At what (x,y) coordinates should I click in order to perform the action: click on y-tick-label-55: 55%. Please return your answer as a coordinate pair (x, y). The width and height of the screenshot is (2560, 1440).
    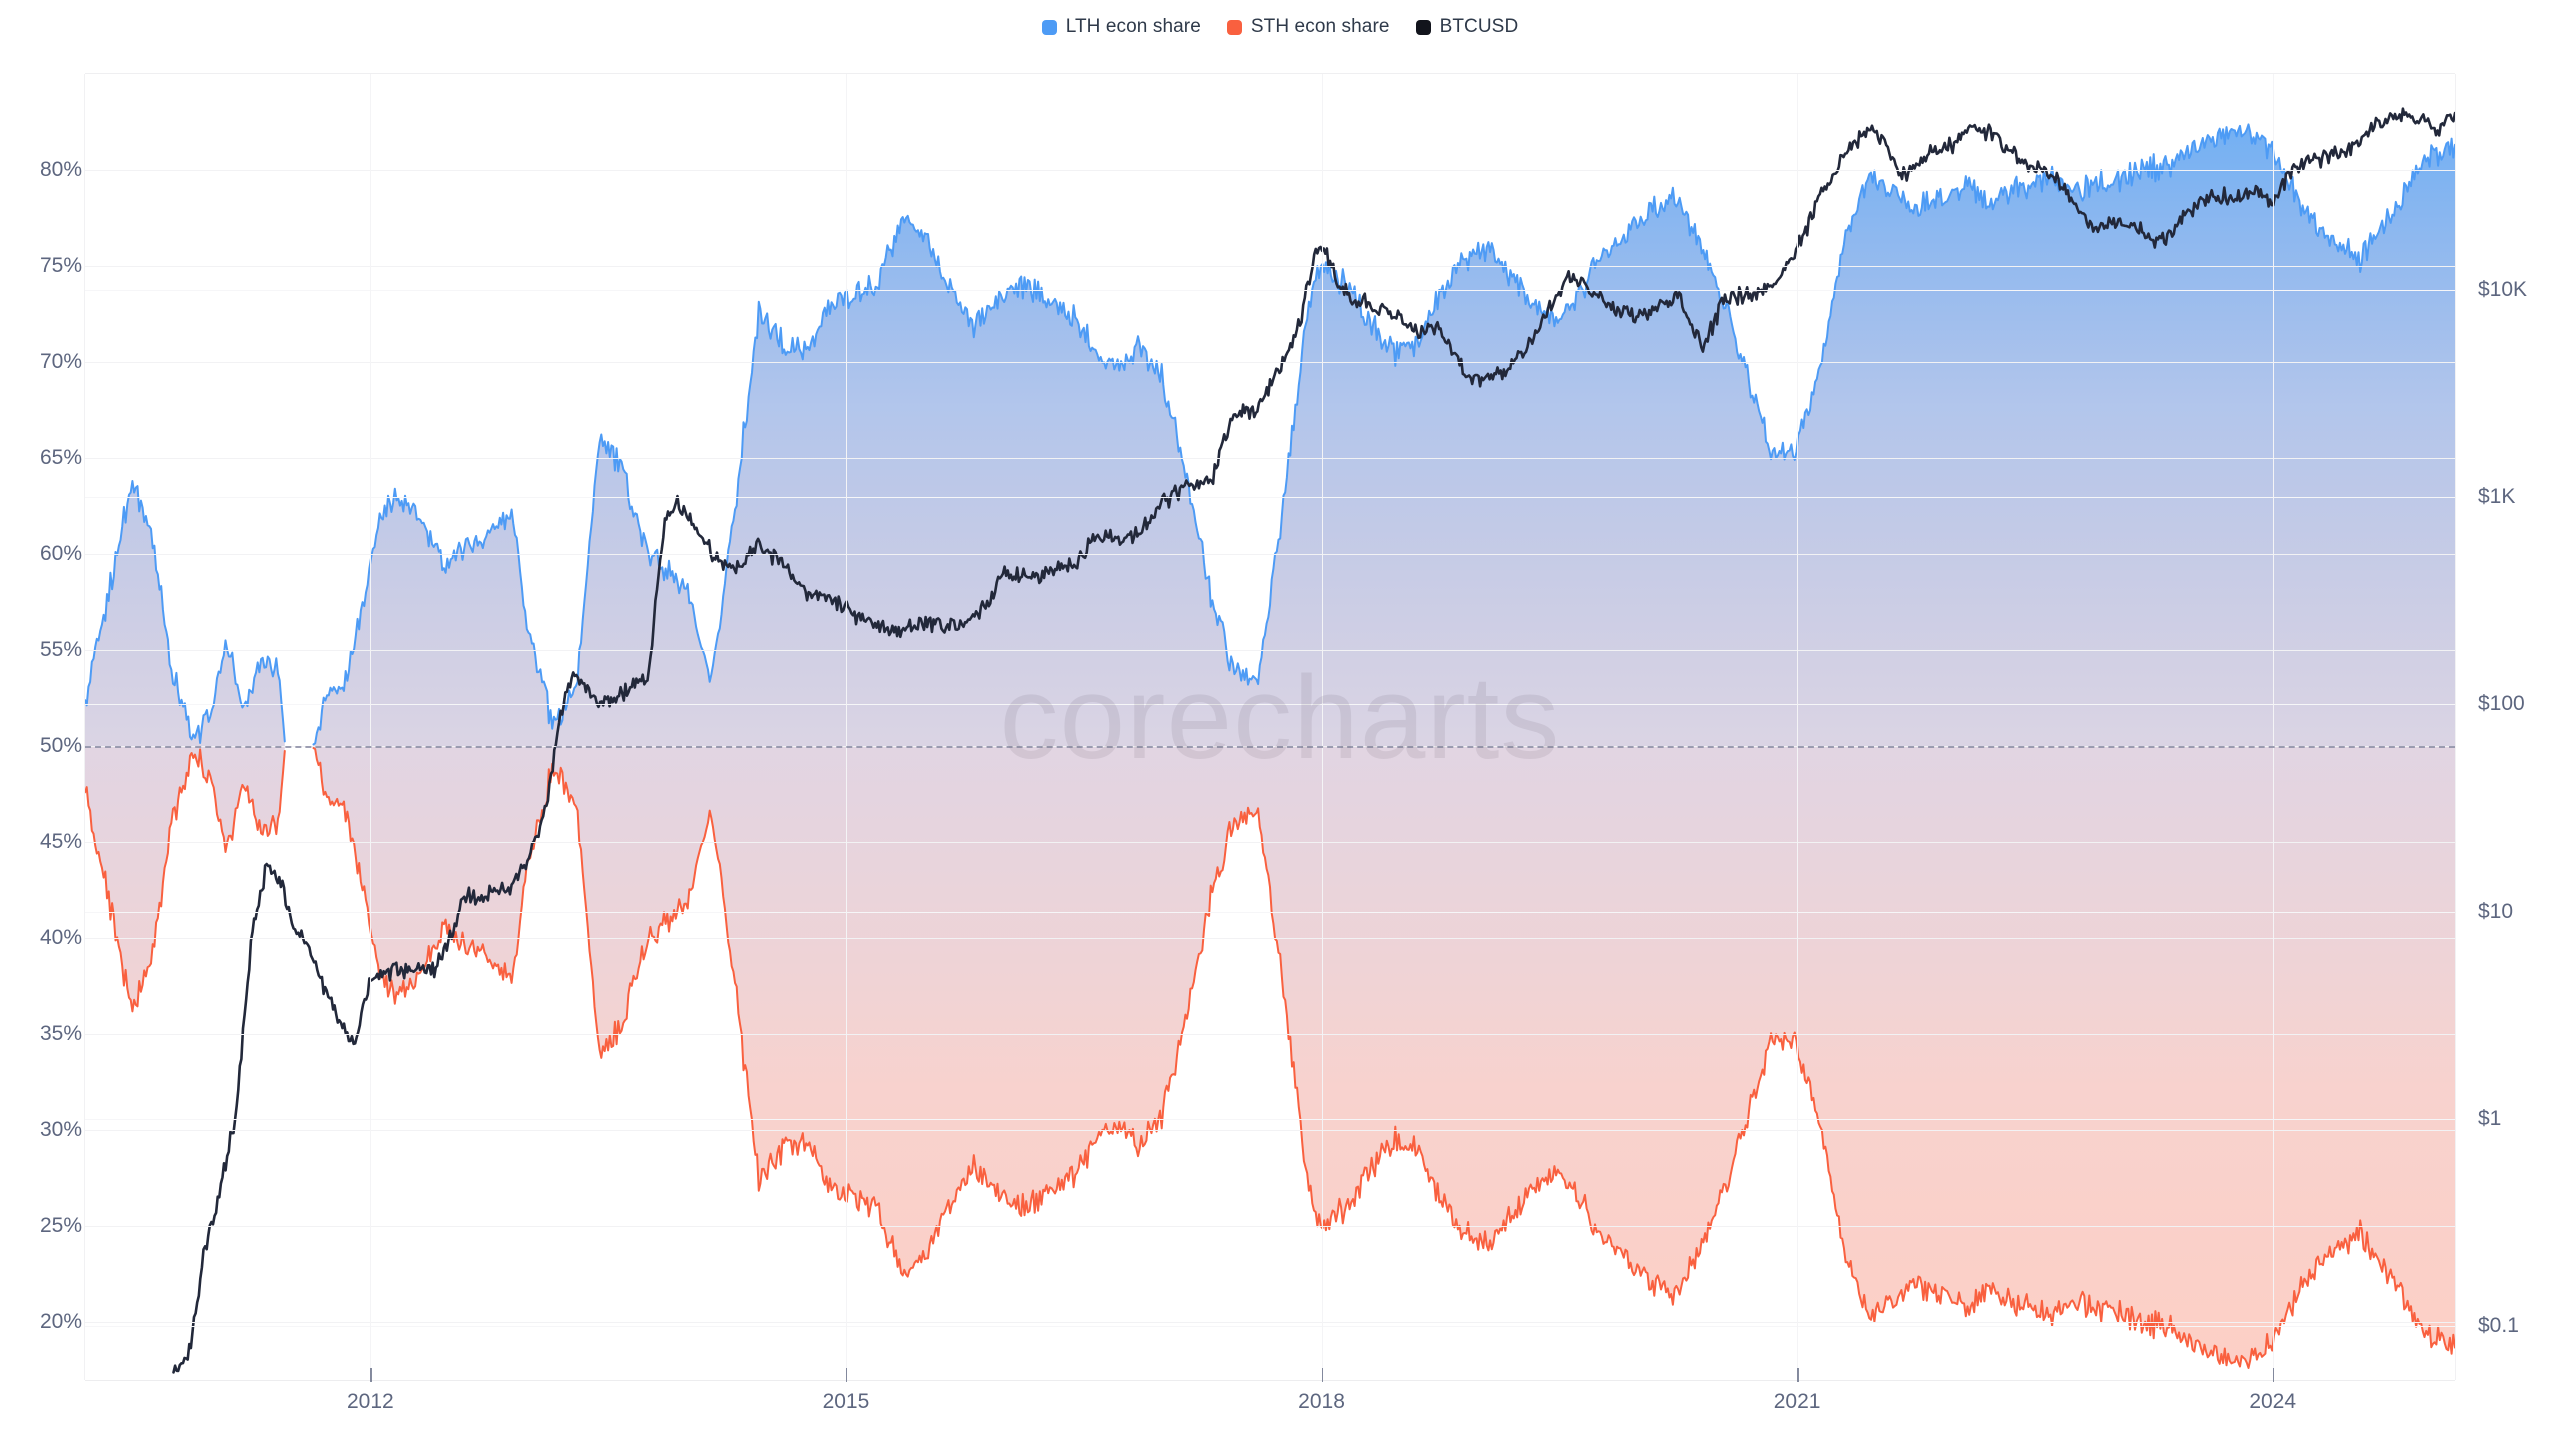
    Looking at the image, I should click on (60, 650).